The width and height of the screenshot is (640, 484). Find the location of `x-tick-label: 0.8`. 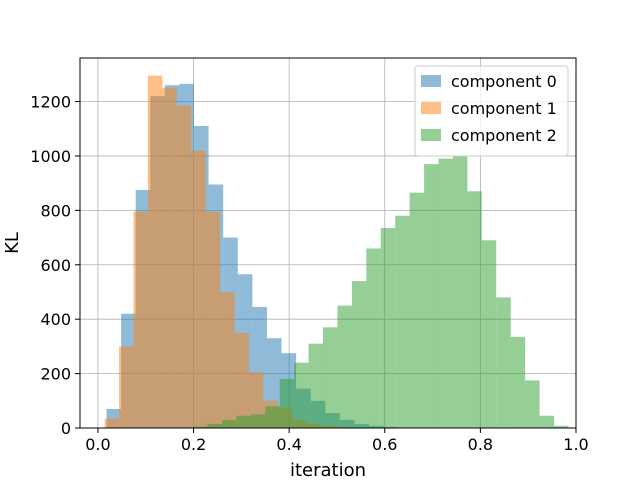

x-tick-label: 0.8 is located at coordinates (480, 444).